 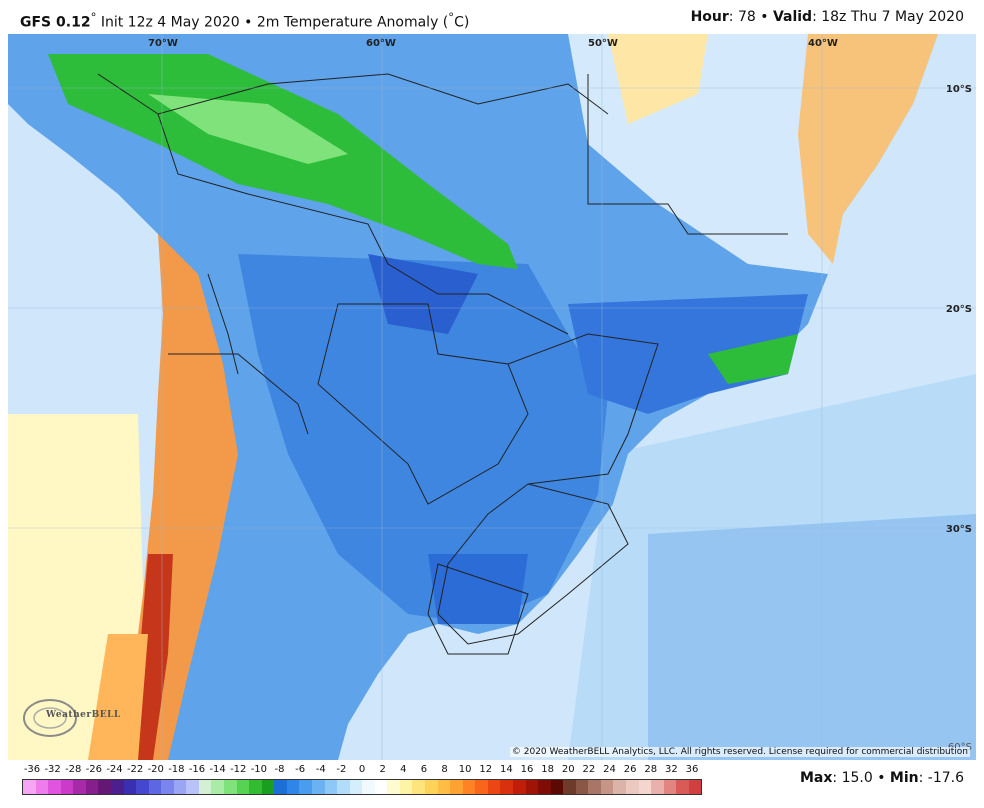 What do you see at coordinates (341, 769) in the screenshot?
I see `legend-tick: -2` at bounding box center [341, 769].